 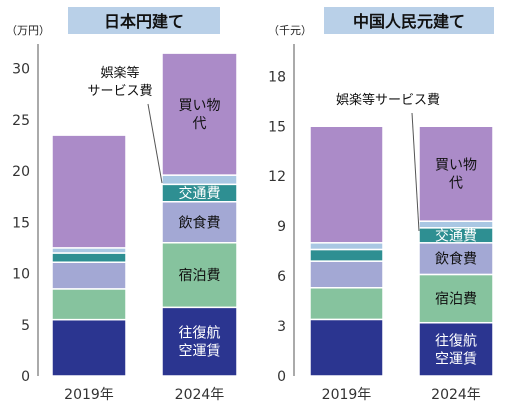 I want to click on y-tick-label: 18, so click(x=277, y=77).